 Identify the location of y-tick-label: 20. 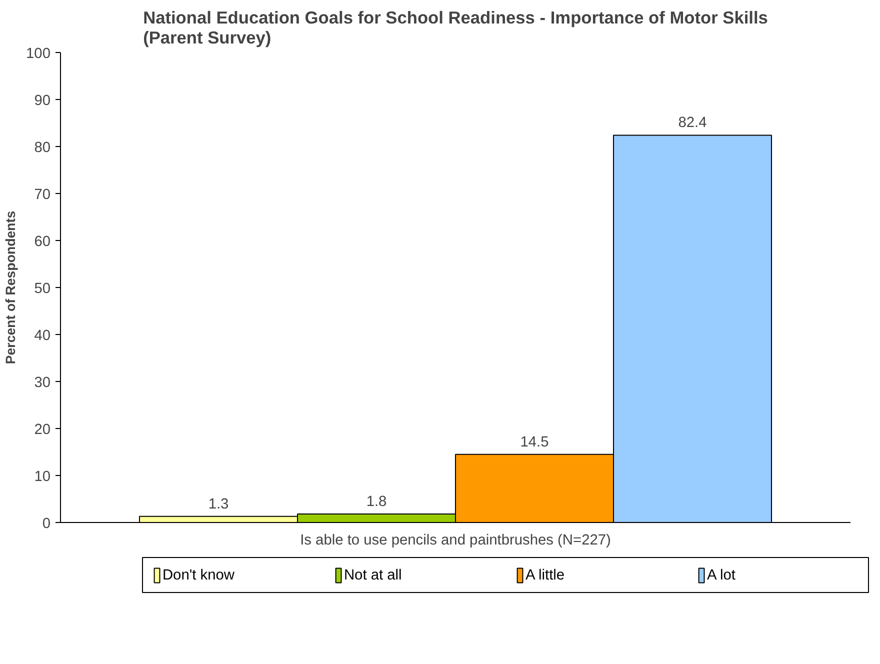
(42, 430).